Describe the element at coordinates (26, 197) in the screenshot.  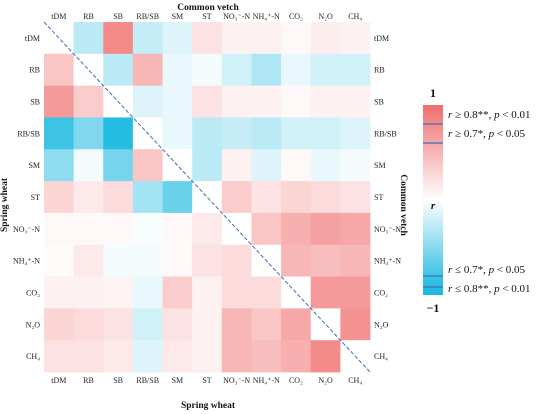
I see `left-tick-labels: tDM RB SB RB/SB SM ST NO₃⁻-N NH₄⁺-N CO₂ N₂O CH₄` at that location.